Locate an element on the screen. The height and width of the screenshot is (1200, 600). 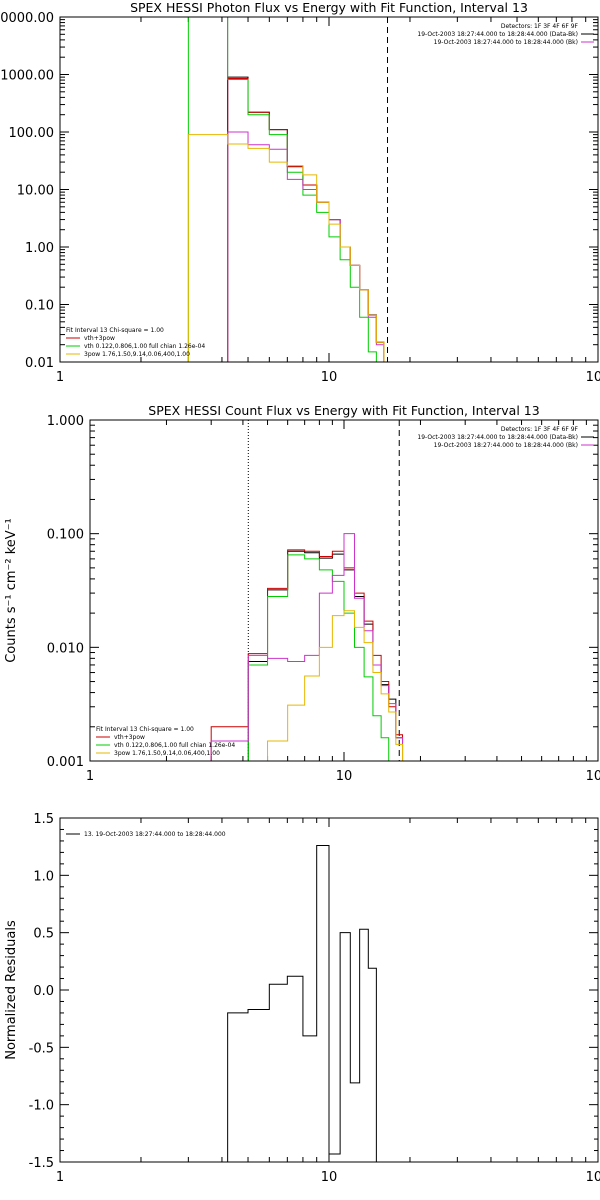
y-tick-label: 1.00 is located at coordinates (39, 248).